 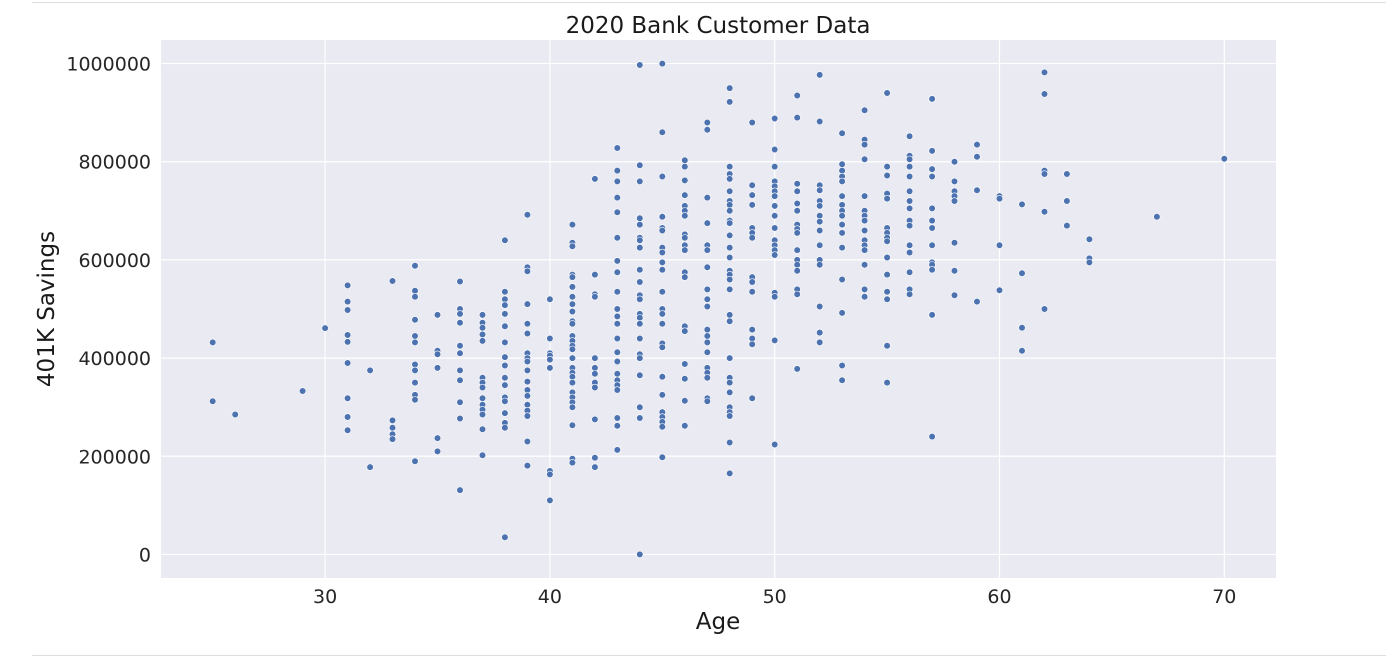 I want to click on x-tick-label: 60, so click(x=999, y=597).